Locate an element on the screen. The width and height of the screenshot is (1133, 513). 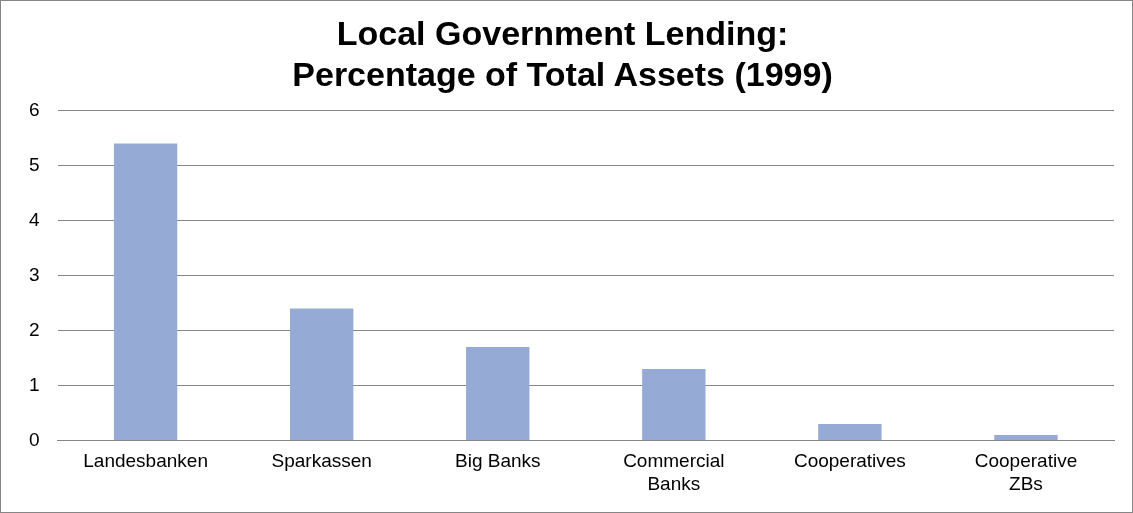
x-tick-label: Sparkassen is located at coordinates (321, 461).